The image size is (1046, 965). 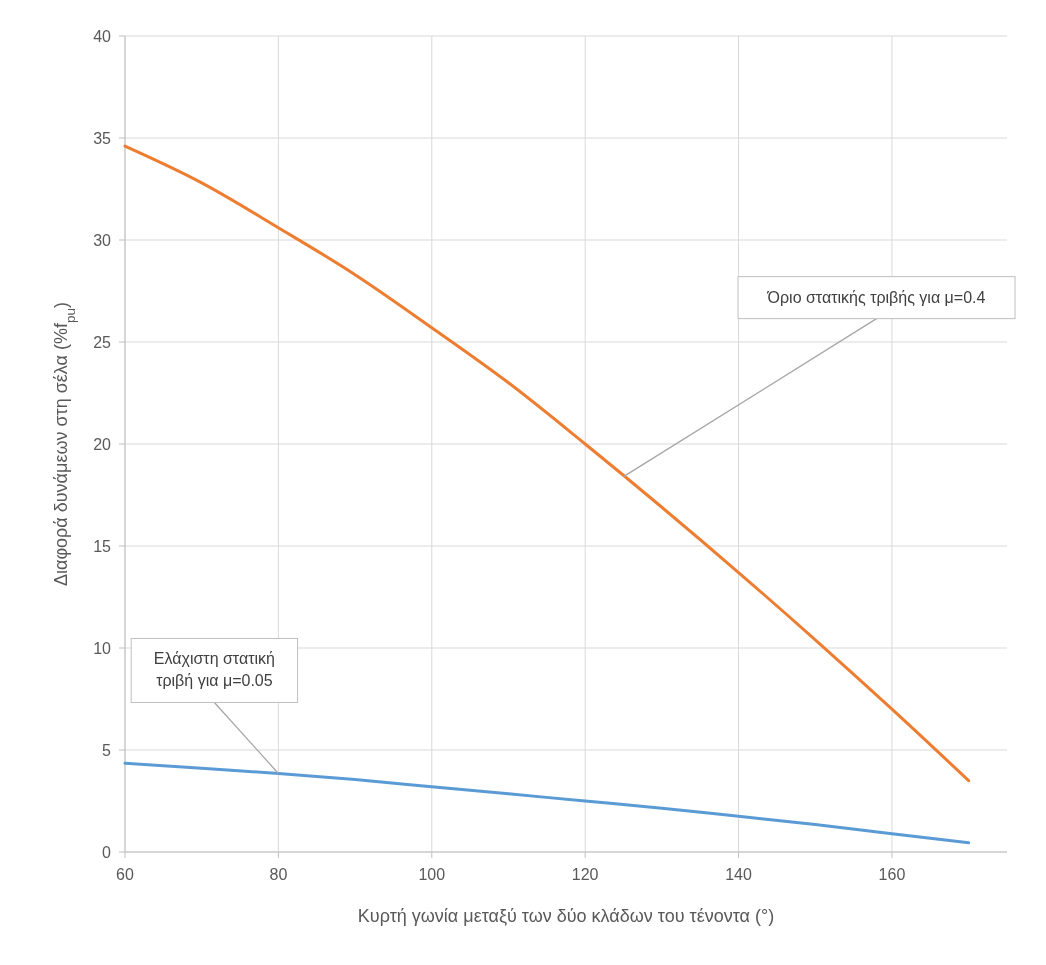 What do you see at coordinates (102, 342) in the screenshot?
I see `y-tick-label: 25` at bounding box center [102, 342].